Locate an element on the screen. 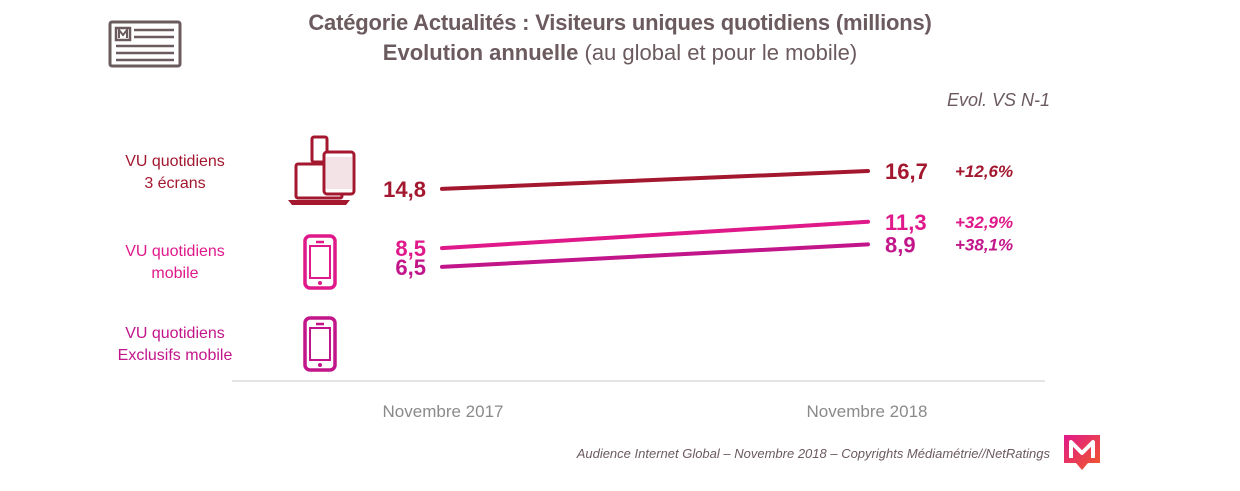 The height and width of the screenshot is (491, 1240). data-label-three-screens-2018: 16,7 is located at coordinates (906, 171).